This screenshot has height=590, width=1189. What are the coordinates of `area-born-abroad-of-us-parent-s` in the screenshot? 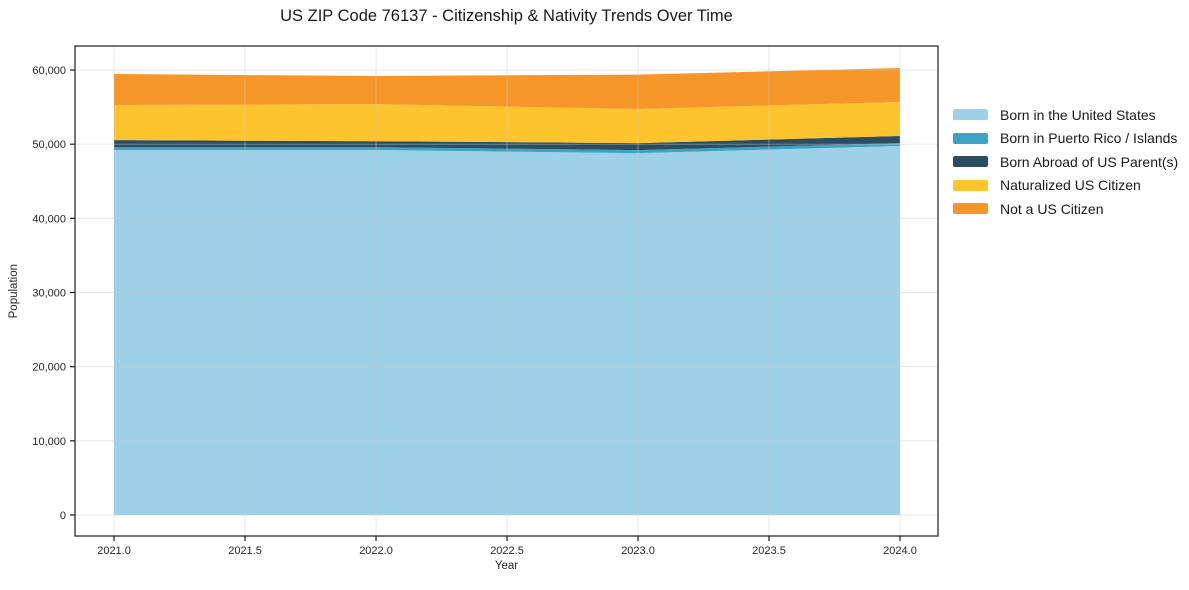 It's located at (507, 143).